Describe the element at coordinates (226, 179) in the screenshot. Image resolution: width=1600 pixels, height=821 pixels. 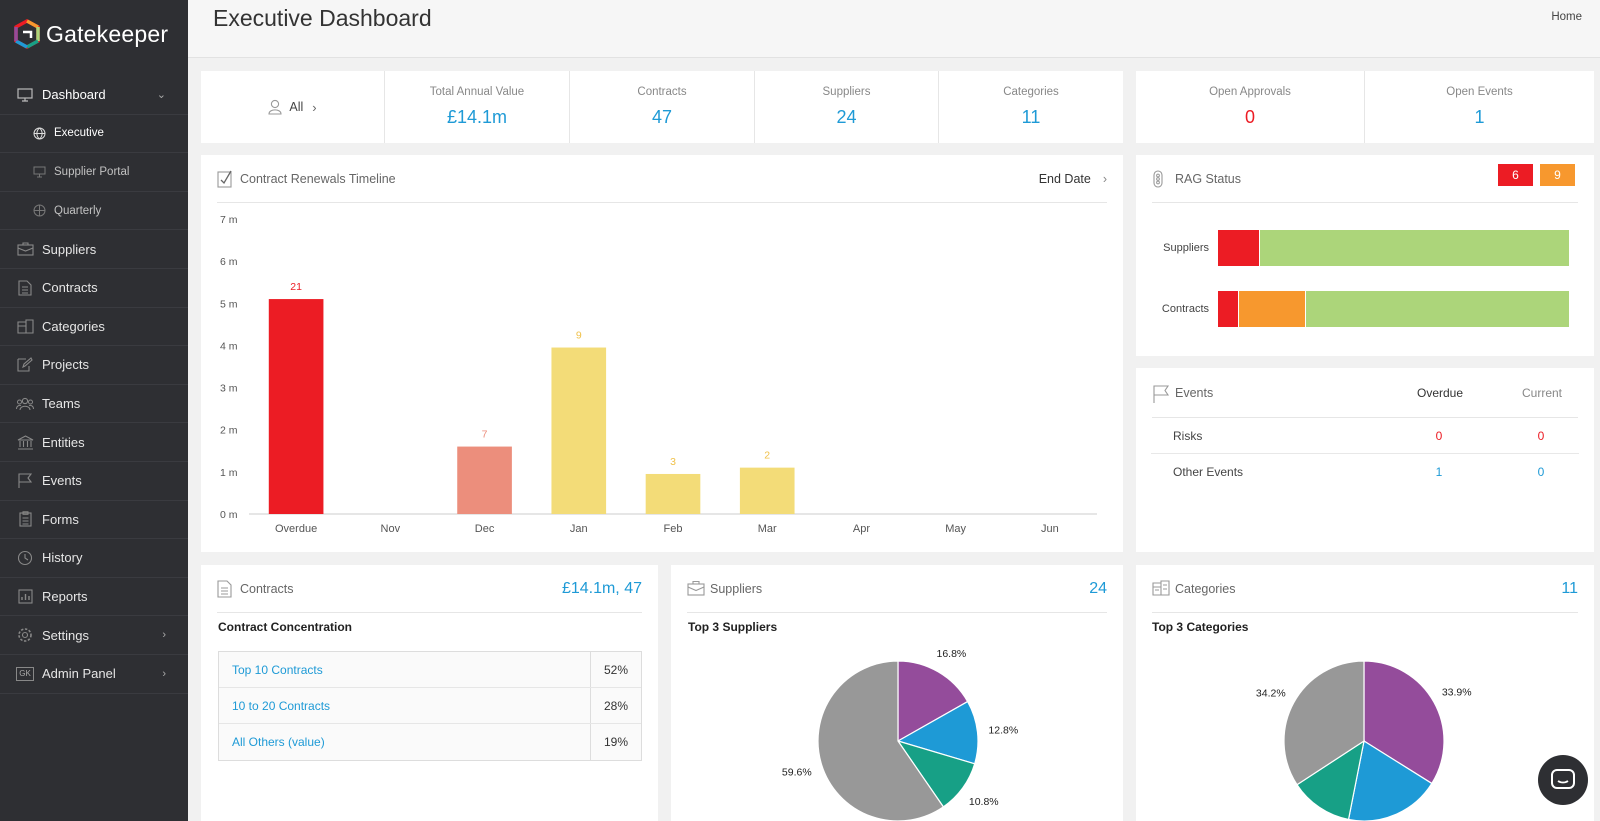
I see `checkbox-icon` at that location.